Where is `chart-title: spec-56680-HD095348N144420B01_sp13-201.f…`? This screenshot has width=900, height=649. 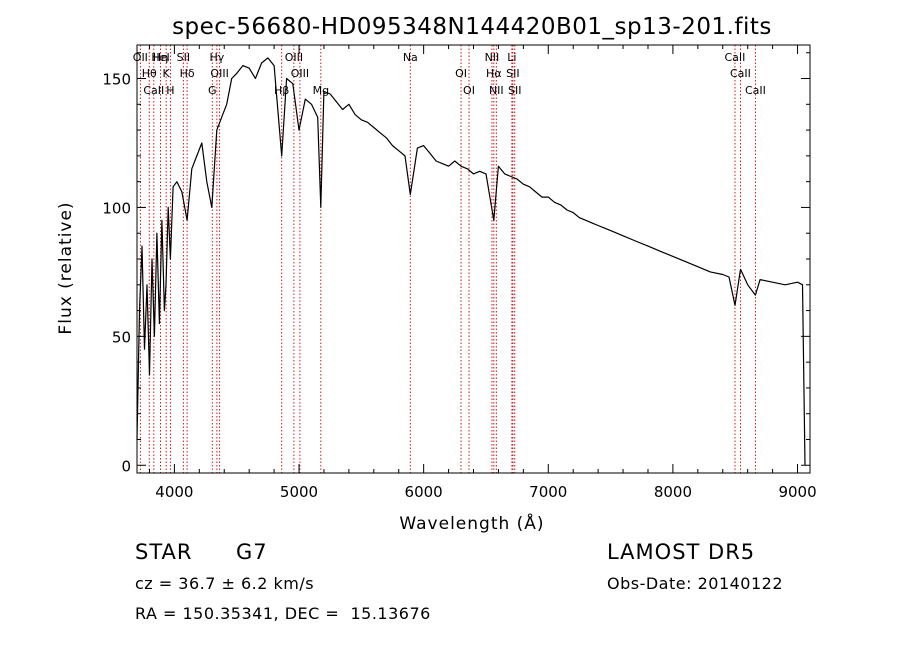
chart-title: spec-56680-HD095348N144420B01_sp13-201.f… is located at coordinates (472, 27).